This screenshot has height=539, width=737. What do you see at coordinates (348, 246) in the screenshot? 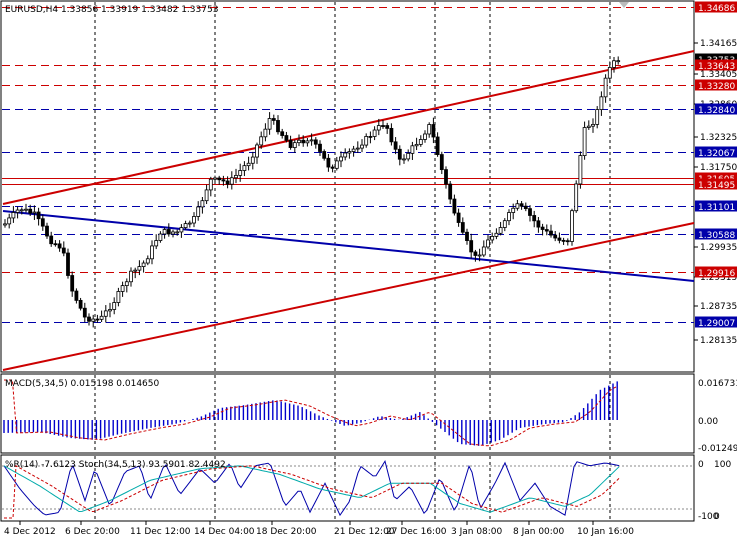
I see `descending-trend-line` at bounding box center [348, 246].